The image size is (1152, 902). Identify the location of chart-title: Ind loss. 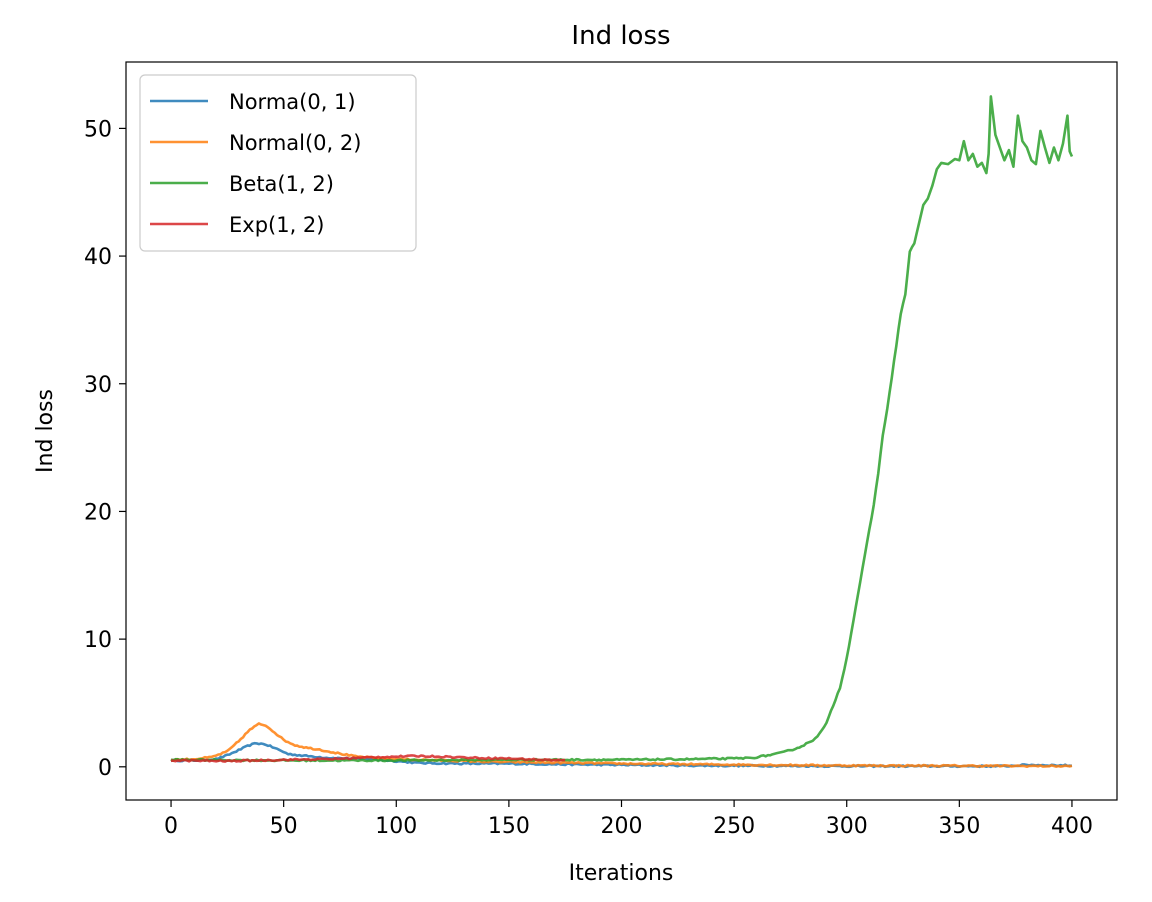
(620, 36).